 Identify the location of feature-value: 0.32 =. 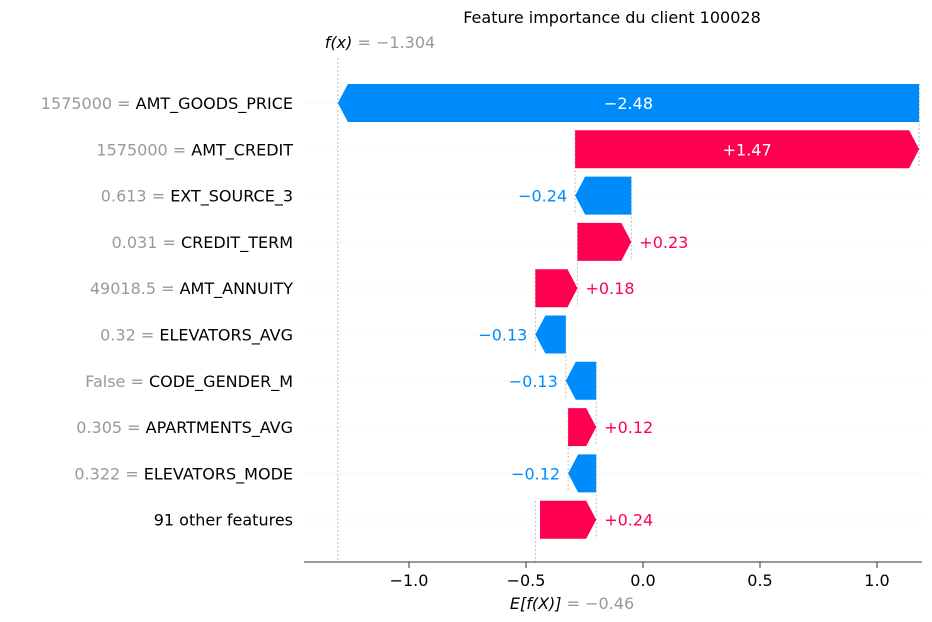
(129, 335).